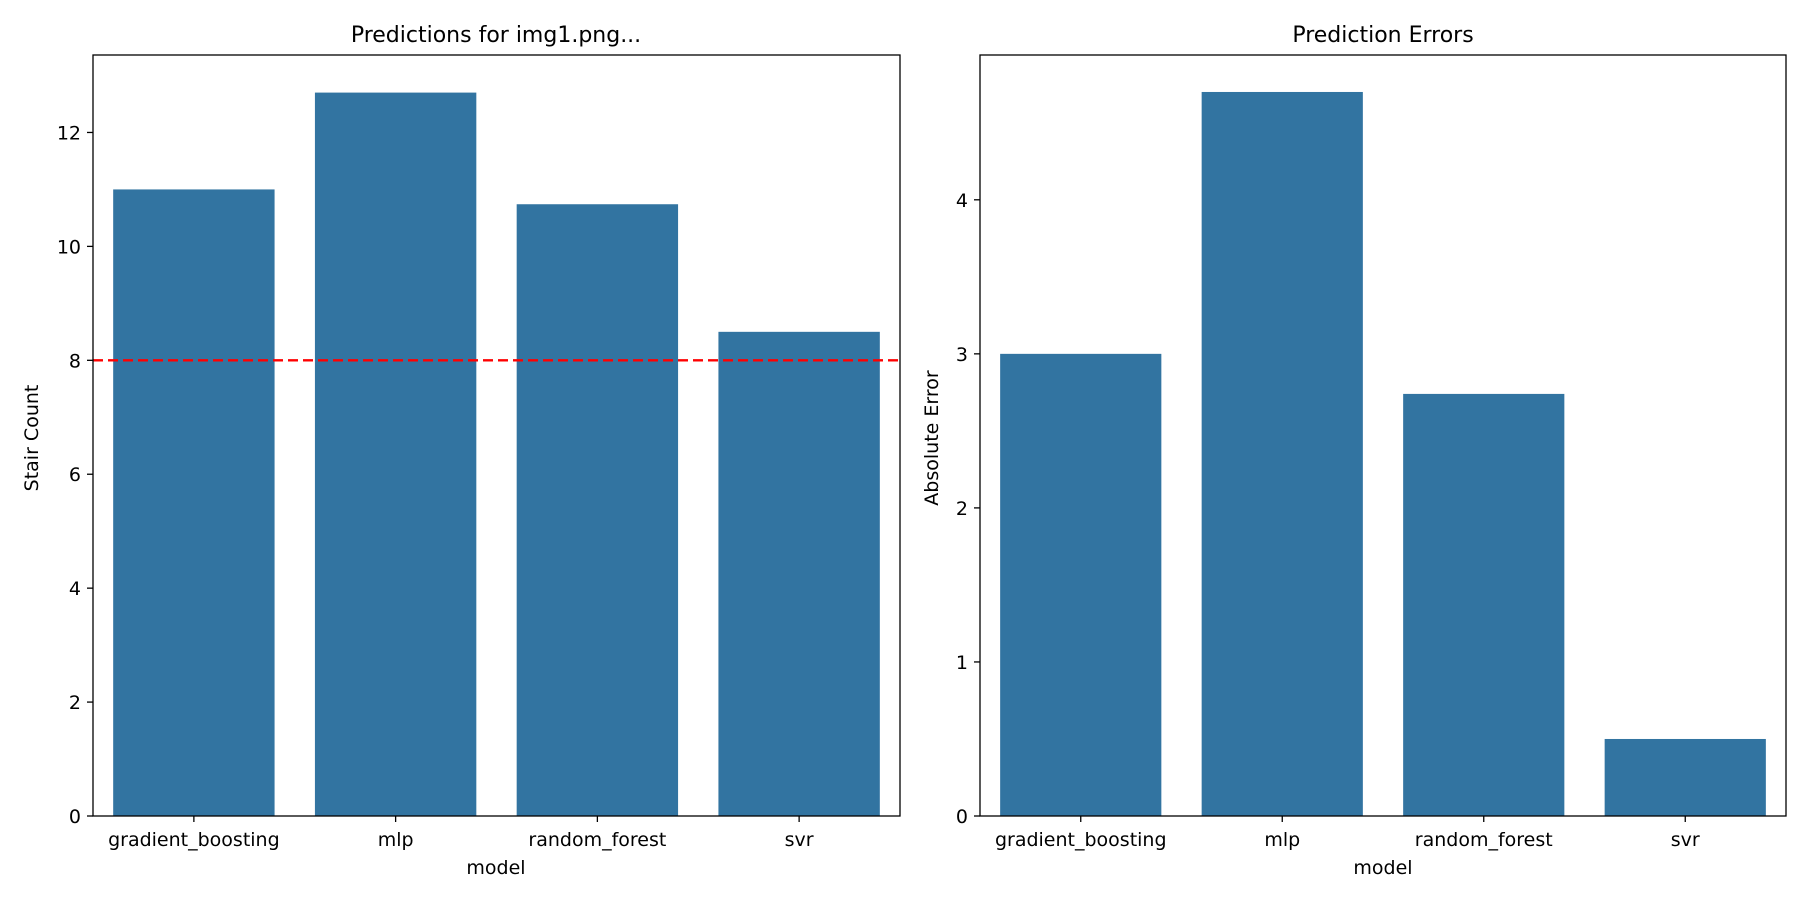 The width and height of the screenshot is (1800, 900). I want to click on y-tick-label: 3, so click(962, 355).